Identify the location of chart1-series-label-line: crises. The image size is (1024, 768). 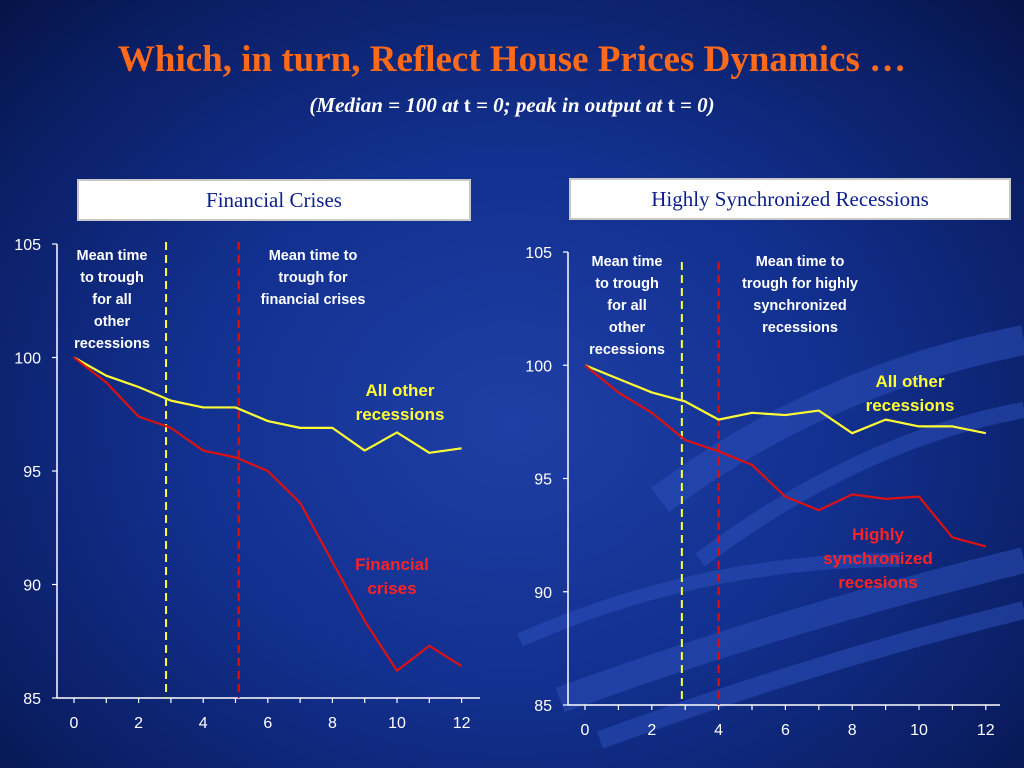
(391, 588).